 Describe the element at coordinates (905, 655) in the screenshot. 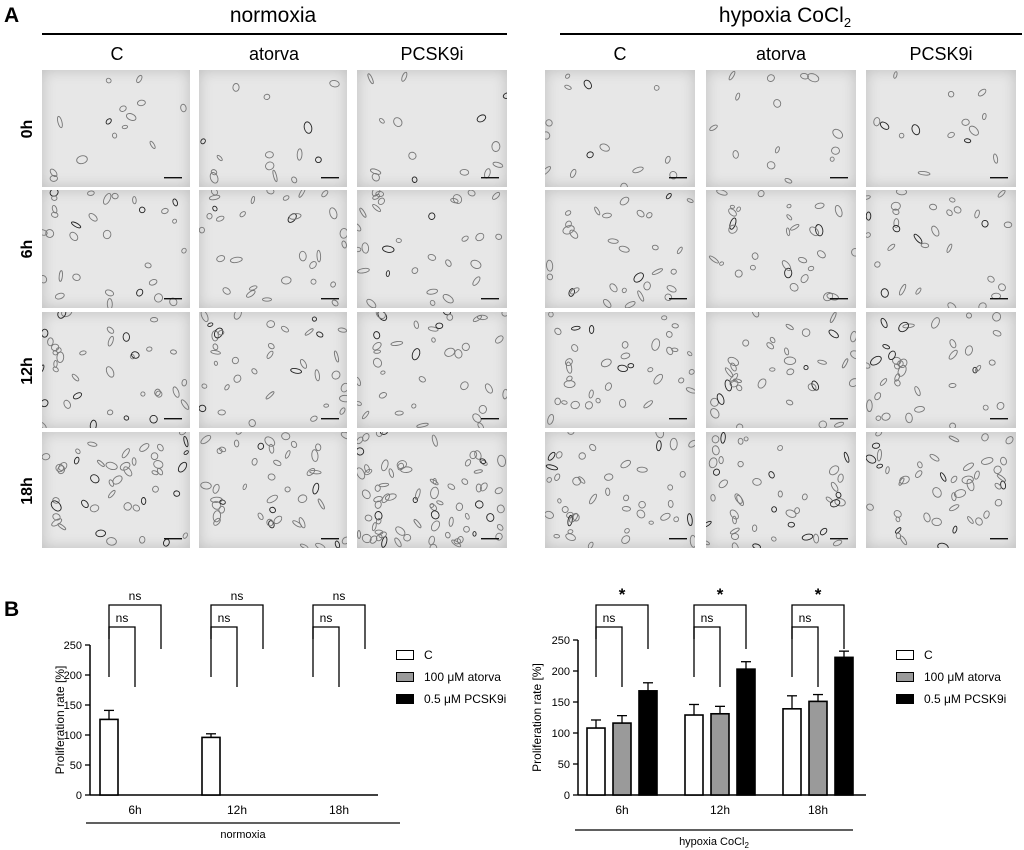

I see `legend-swatch-c` at that location.